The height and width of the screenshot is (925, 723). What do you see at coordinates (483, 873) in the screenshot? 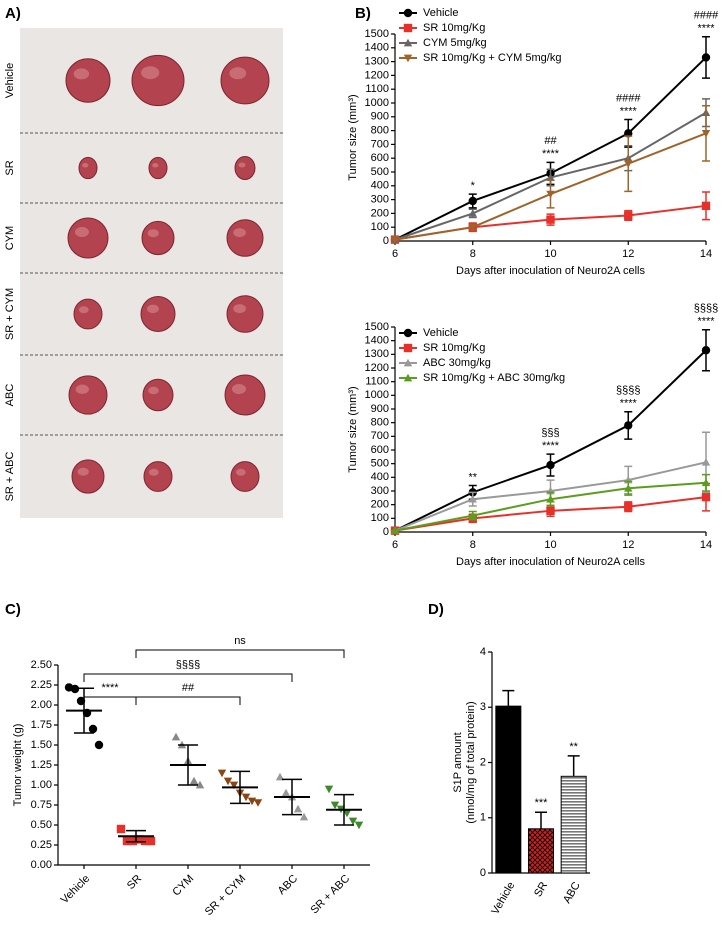
I see `y-tick-label: 0` at bounding box center [483, 873].